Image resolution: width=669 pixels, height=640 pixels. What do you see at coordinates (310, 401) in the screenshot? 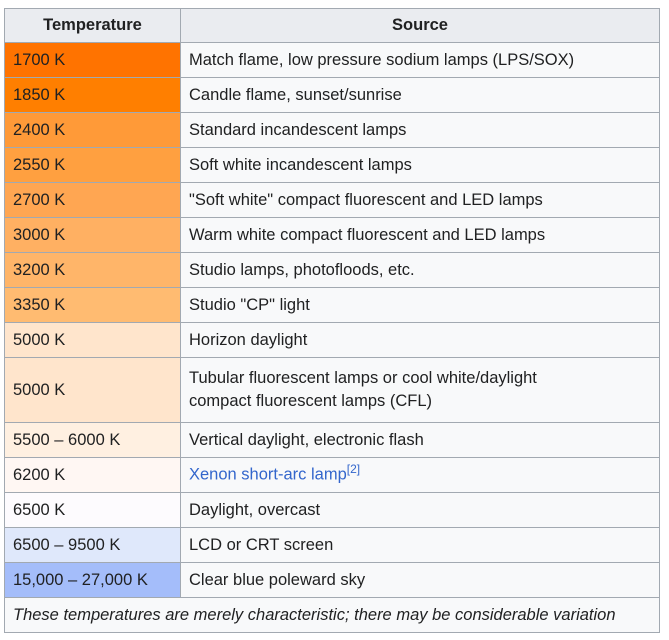
I see `source-line-2: compact fluorescent lamps (CFL)` at bounding box center [310, 401].